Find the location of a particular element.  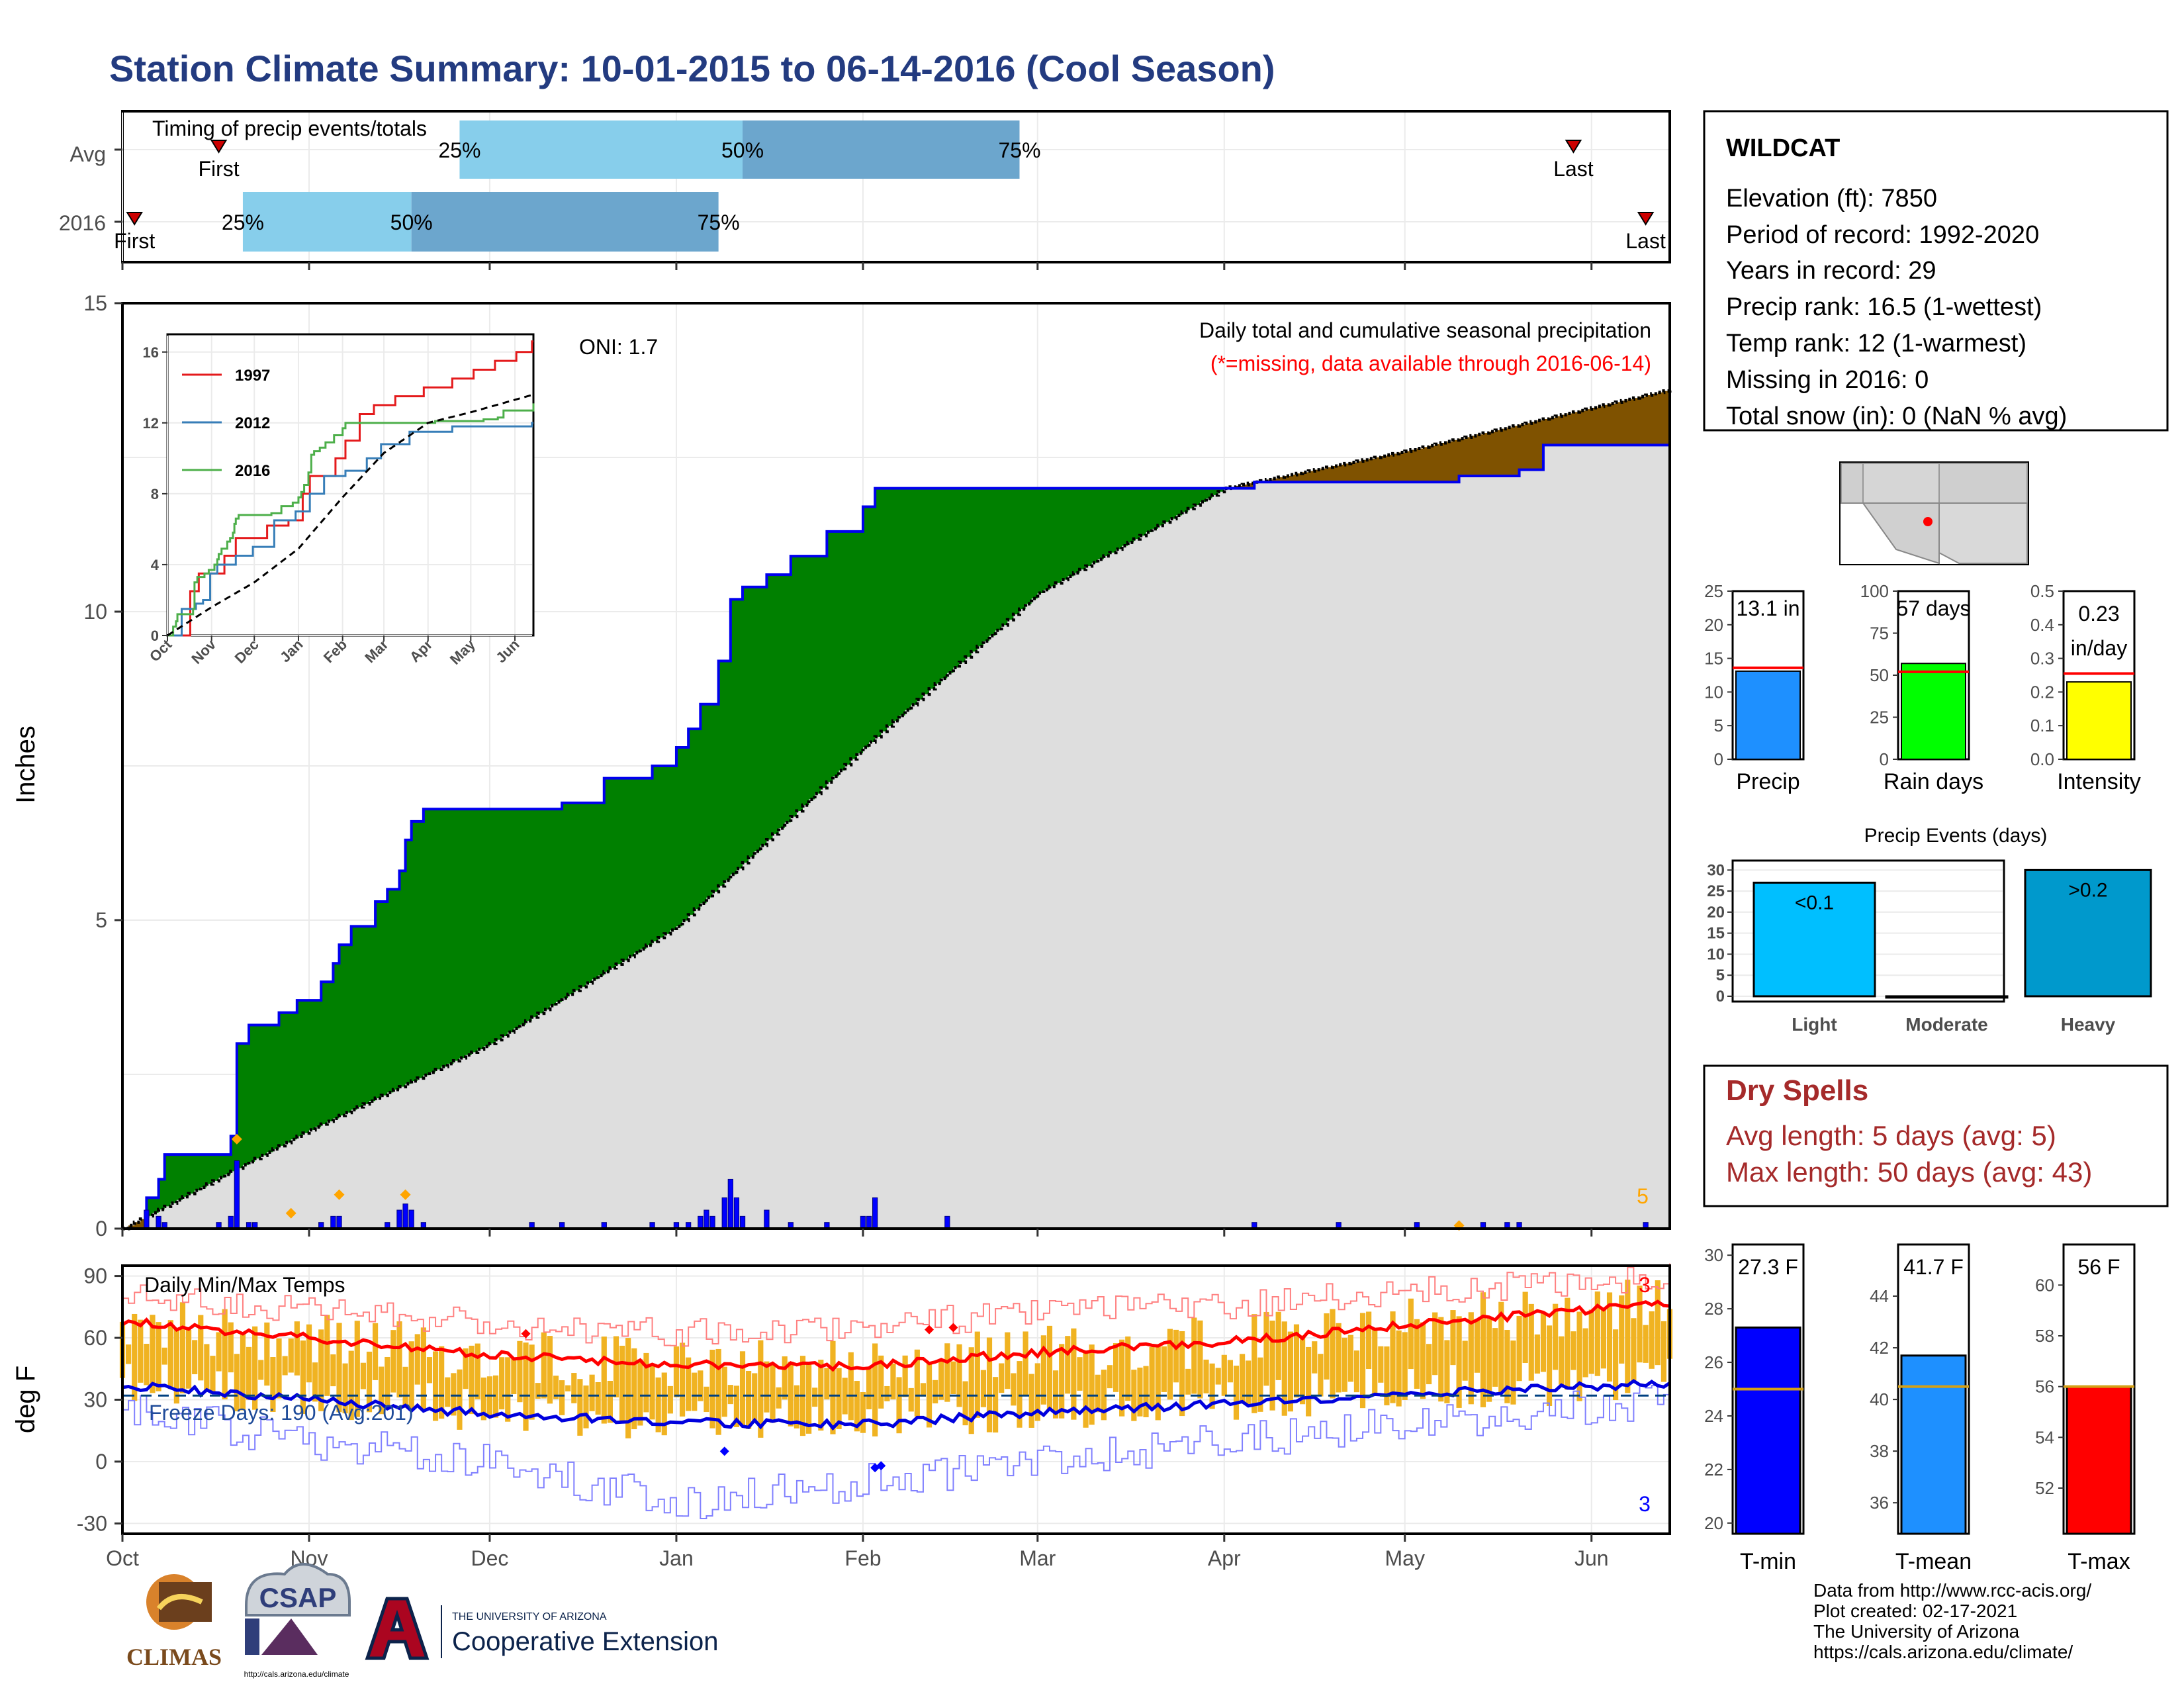

temp-summary-value: 41.7 F is located at coordinates (1934, 1267).